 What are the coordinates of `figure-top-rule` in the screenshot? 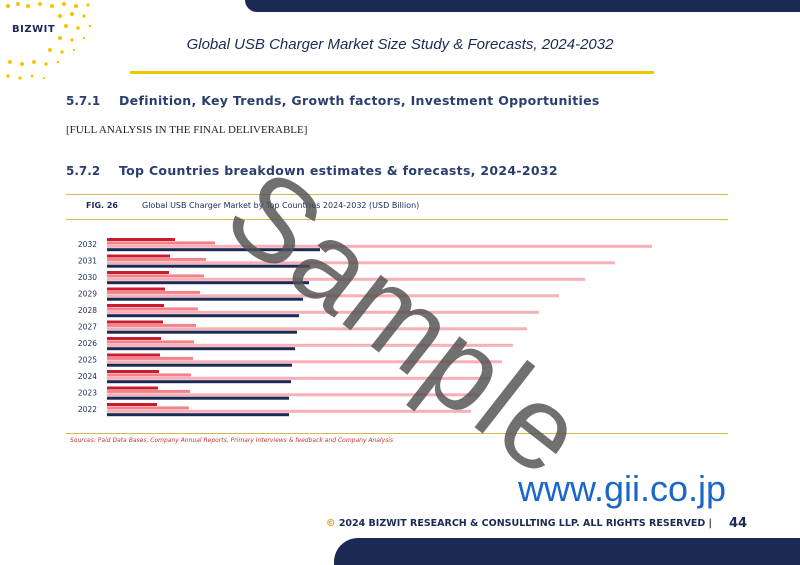 It's located at (397, 194).